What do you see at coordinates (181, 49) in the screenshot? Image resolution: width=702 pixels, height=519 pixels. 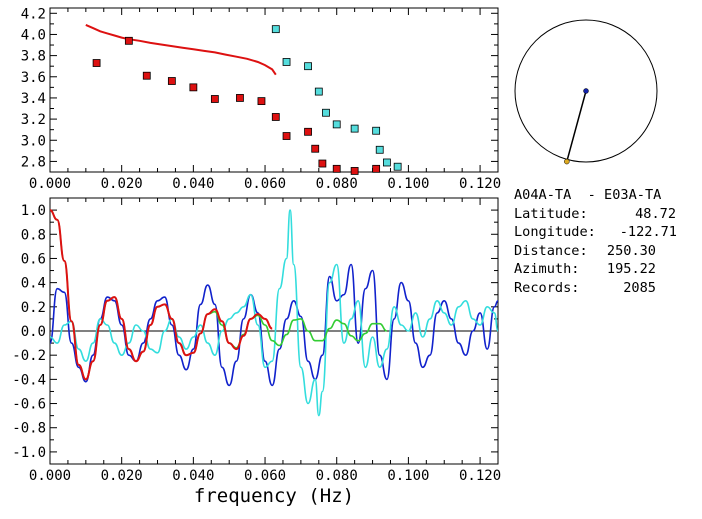 I see `velocity-line` at bounding box center [181, 49].